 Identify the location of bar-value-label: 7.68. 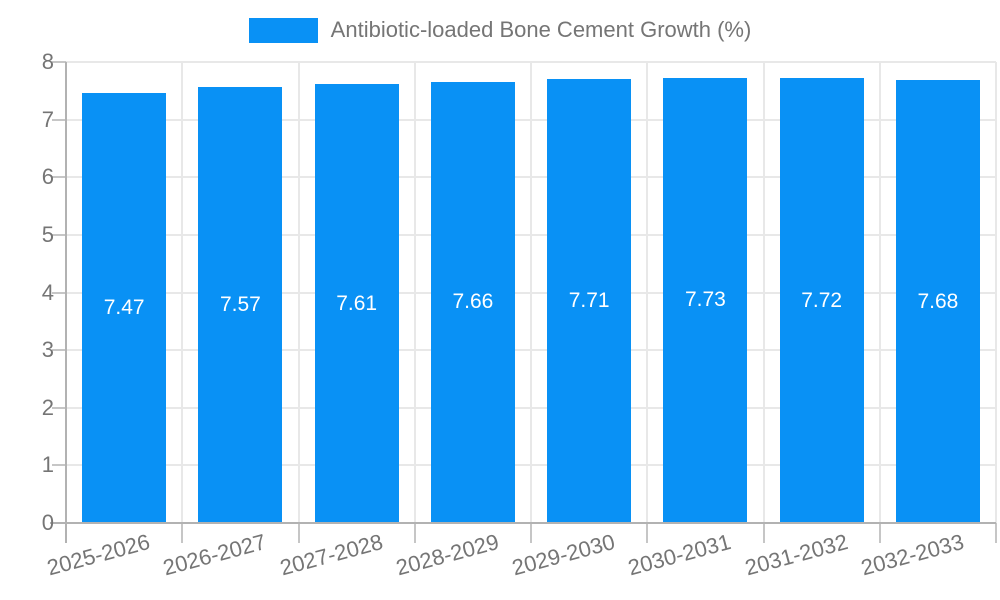
(938, 301).